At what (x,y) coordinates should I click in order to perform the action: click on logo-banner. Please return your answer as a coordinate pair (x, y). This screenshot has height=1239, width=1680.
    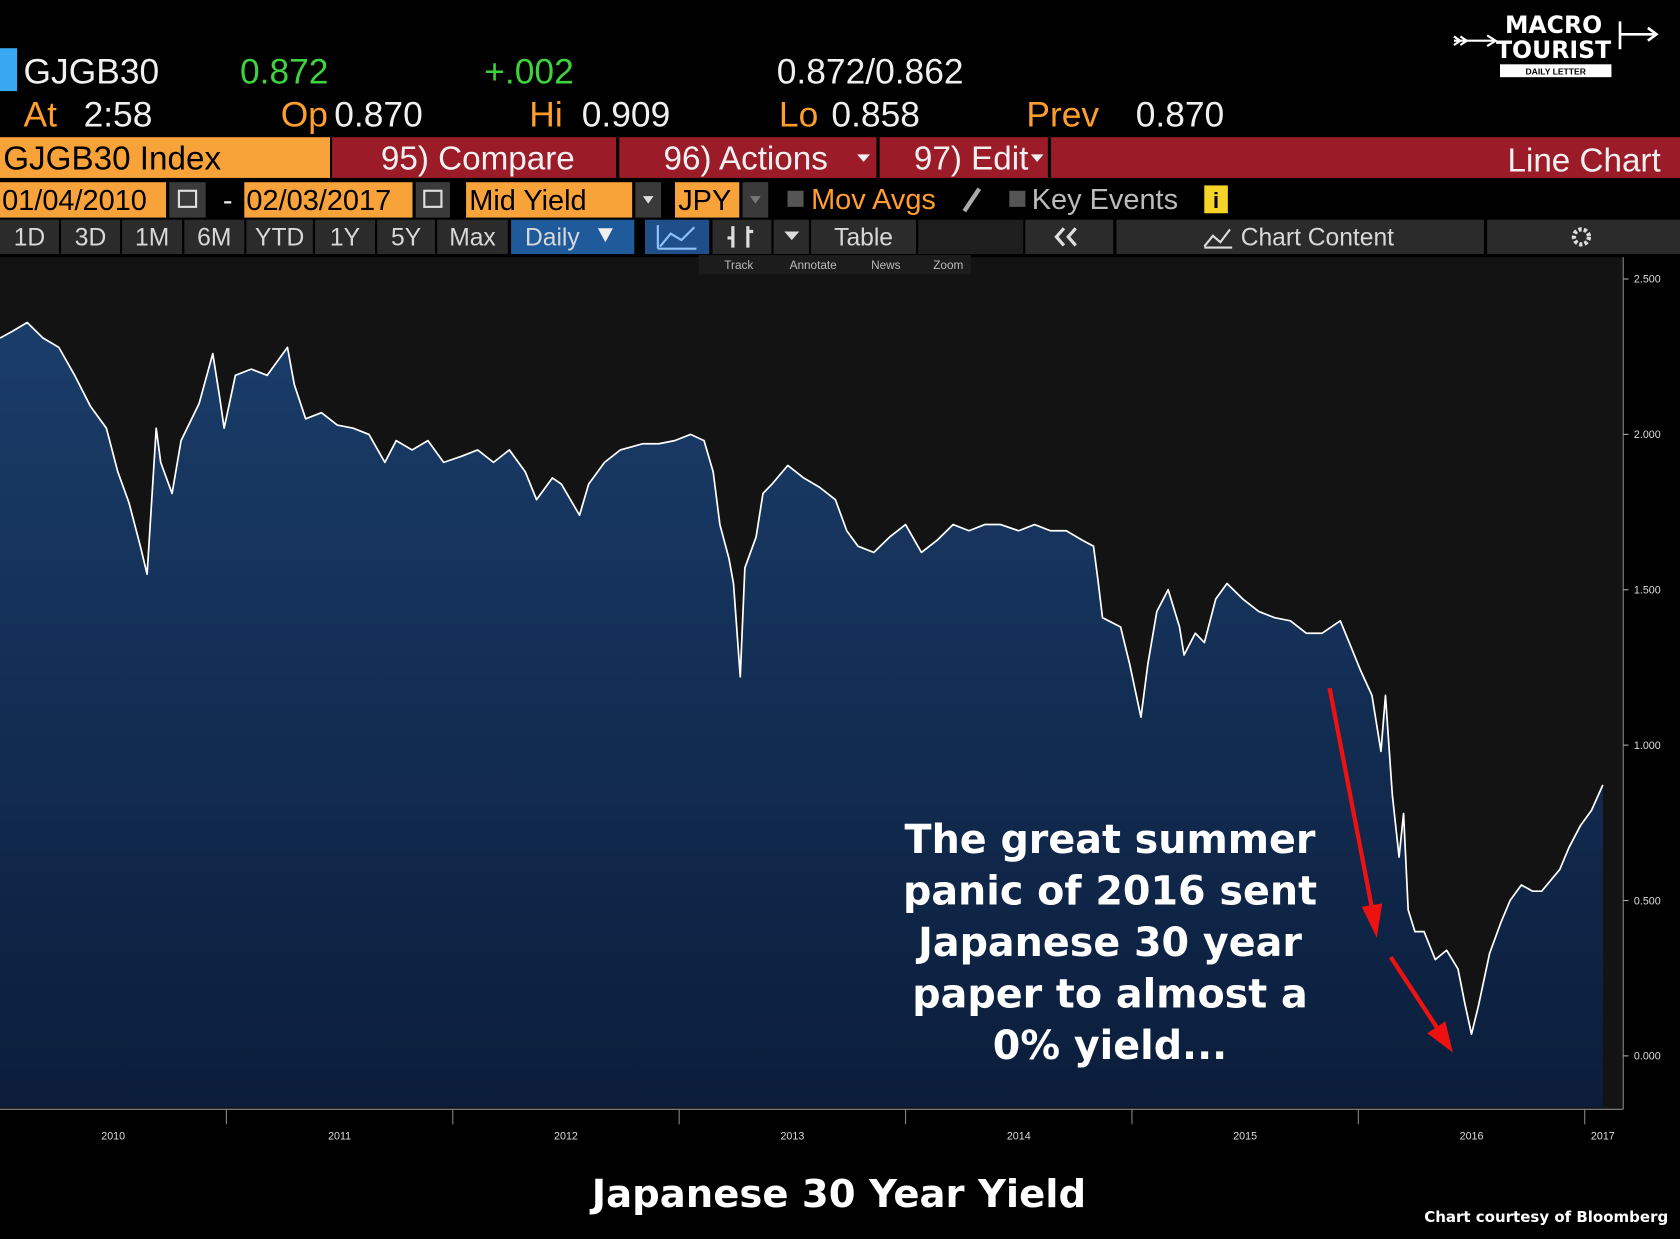
    Looking at the image, I should click on (1556, 71).